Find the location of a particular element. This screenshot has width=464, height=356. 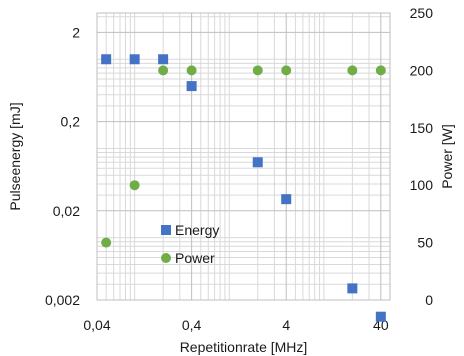

left-tick-label: 0,02 is located at coordinates (66, 211).